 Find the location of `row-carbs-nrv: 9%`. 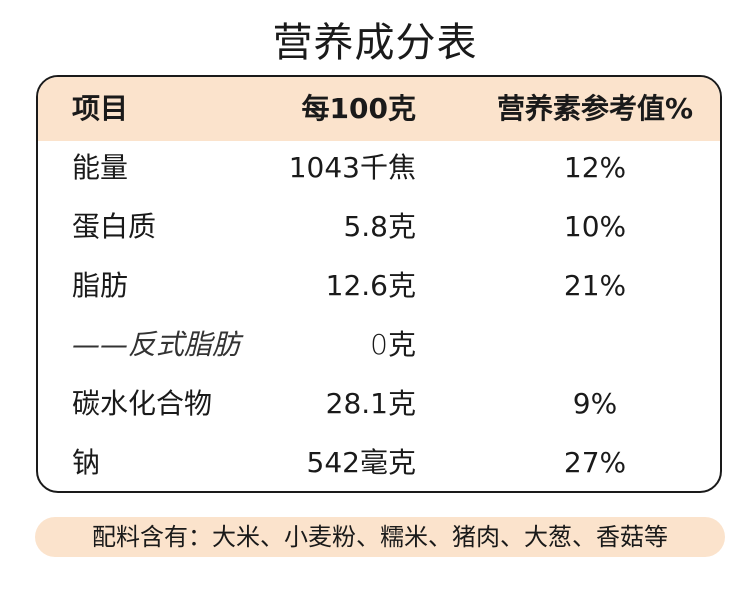

row-carbs-nrv: 9% is located at coordinates (595, 403).